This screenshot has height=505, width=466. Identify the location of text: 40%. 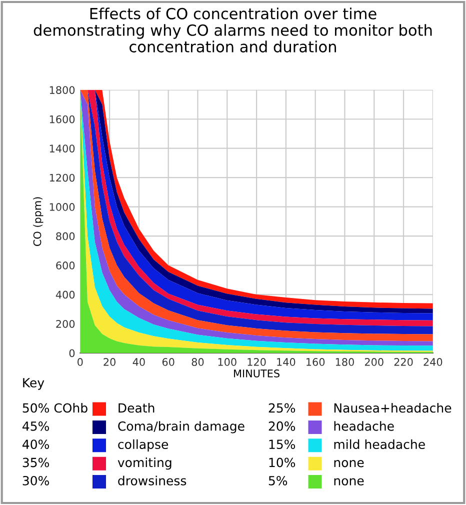
(35, 445).